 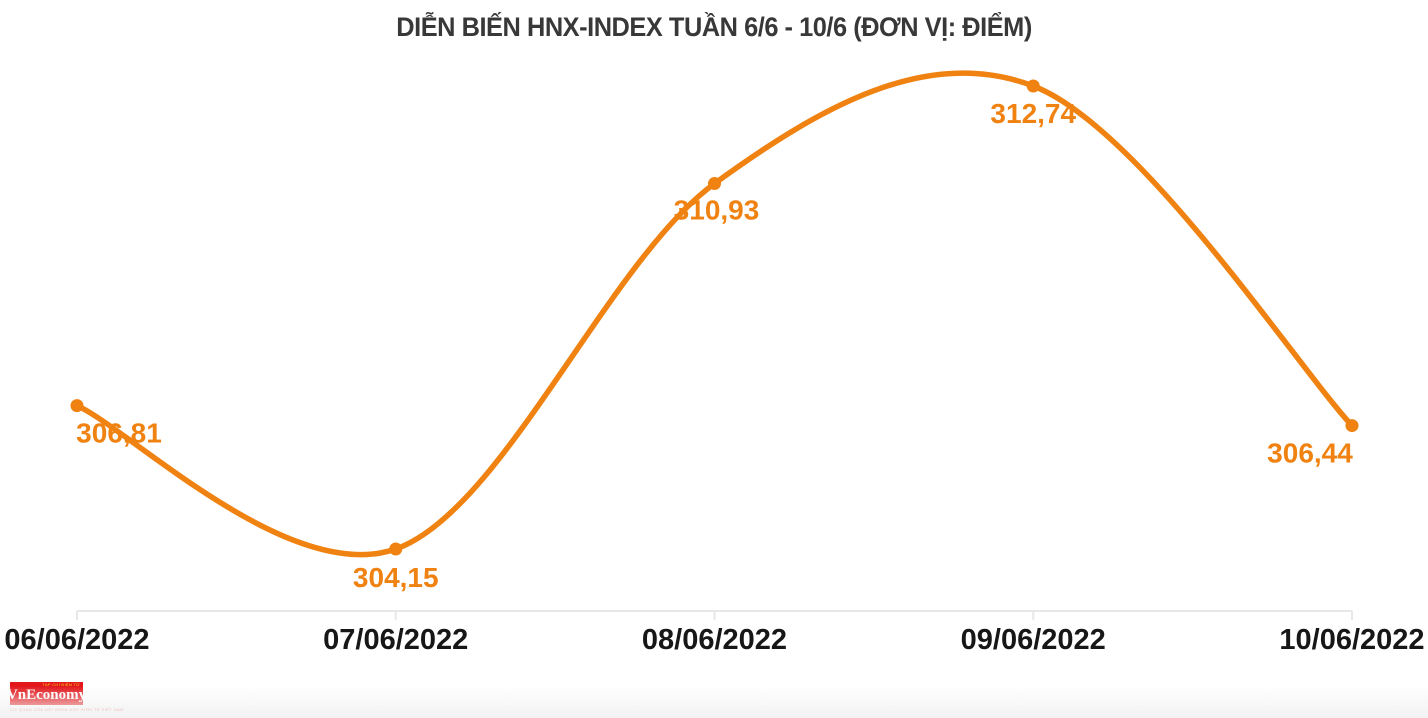 I want to click on data-point-value-label: 304,15, so click(x=396, y=577).